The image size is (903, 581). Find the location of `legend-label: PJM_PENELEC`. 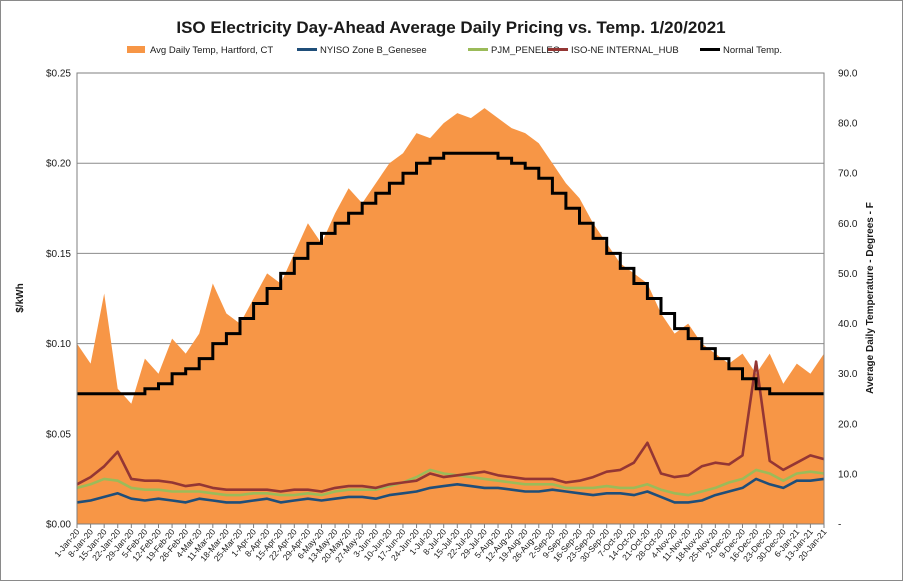

legend-label: PJM_PENELEC is located at coordinates (525, 50).